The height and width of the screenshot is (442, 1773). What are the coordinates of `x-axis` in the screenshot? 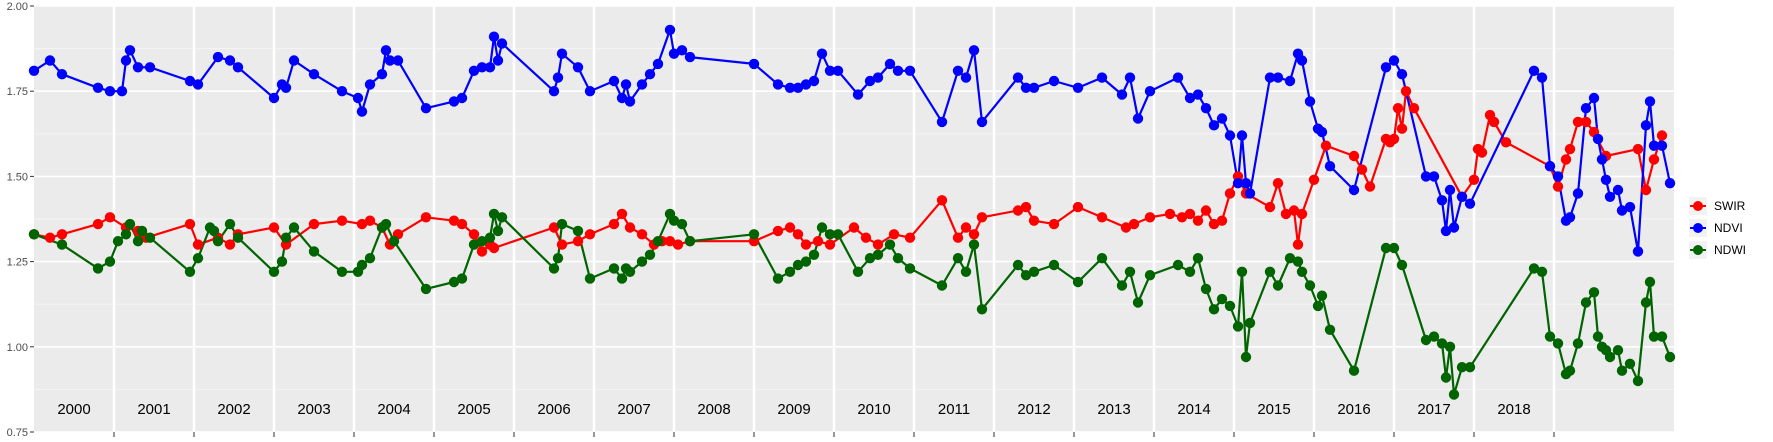 It's located at (834, 434).